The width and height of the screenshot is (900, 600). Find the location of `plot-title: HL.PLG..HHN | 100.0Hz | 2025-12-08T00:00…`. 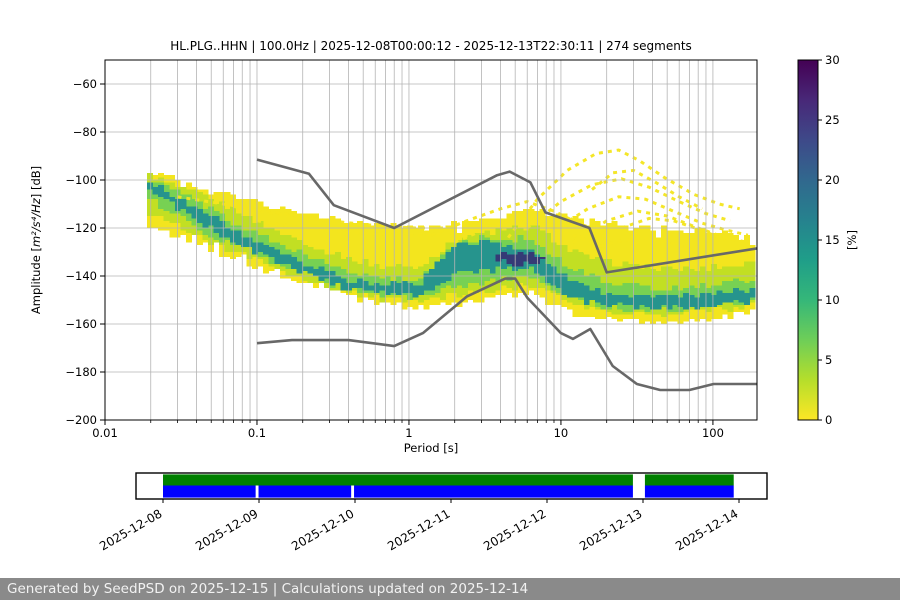

plot-title: HL.PLG..HHN | 100.0Hz | 2025-12-08T00:00… is located at coordinates (431, 46).